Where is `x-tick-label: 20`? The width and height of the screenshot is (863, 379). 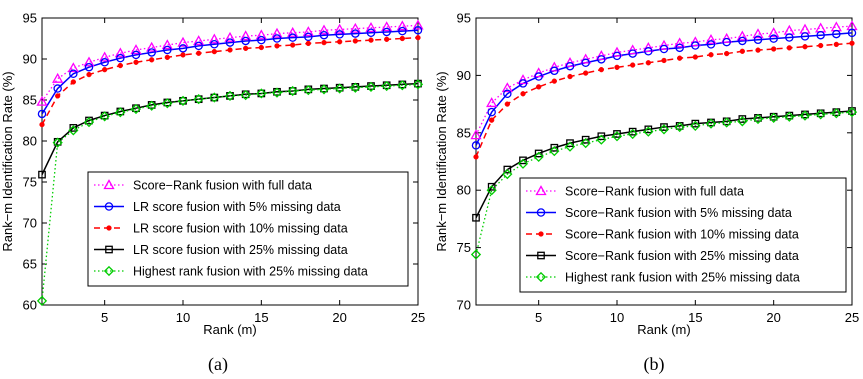
x-tick-label: 20 is located at coordinates (773, 317).